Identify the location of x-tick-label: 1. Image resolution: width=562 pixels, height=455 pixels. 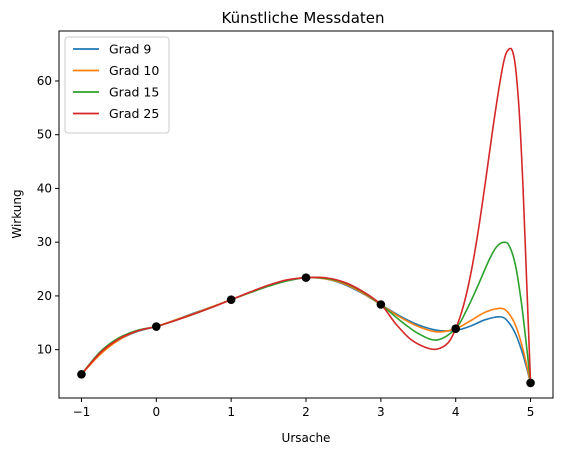
(231, 412).